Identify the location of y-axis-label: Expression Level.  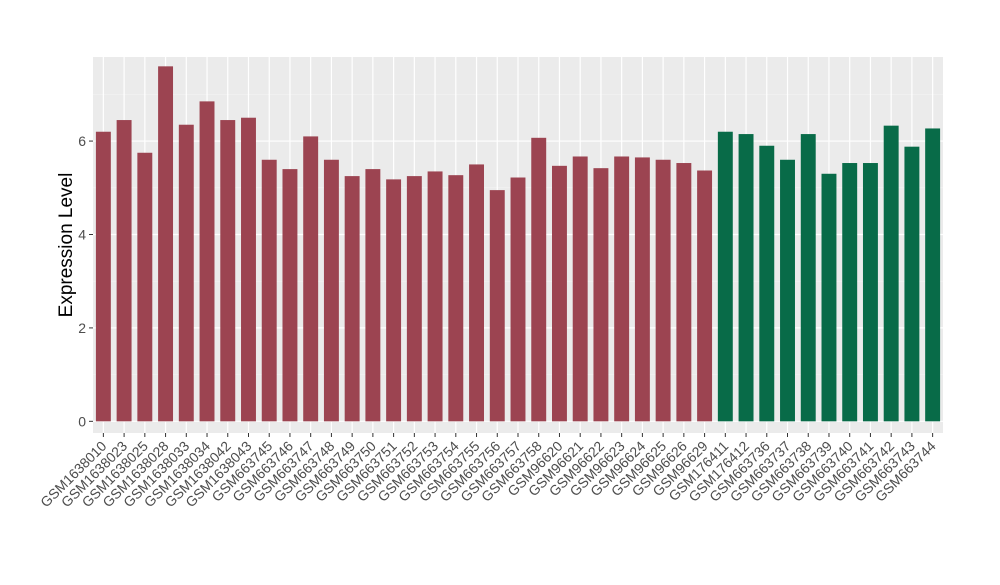
(66, 245).